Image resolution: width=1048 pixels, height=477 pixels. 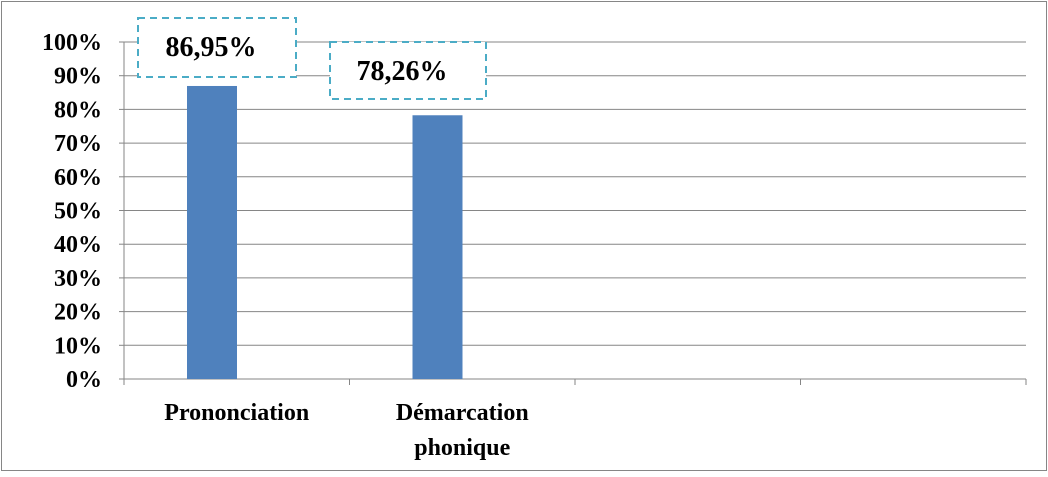 I want to click on y-axis-tick-labels: 0% 10% 20% 30% 40% 50% 60% 70% 80% 90% 100%, so click(x=72, y=211).